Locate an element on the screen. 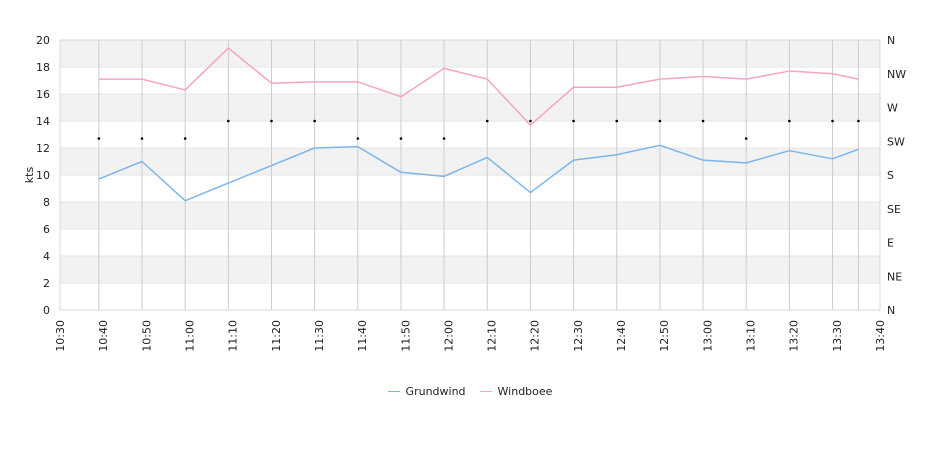  direction-axis-label: NE is located at coordinates (894, 276).